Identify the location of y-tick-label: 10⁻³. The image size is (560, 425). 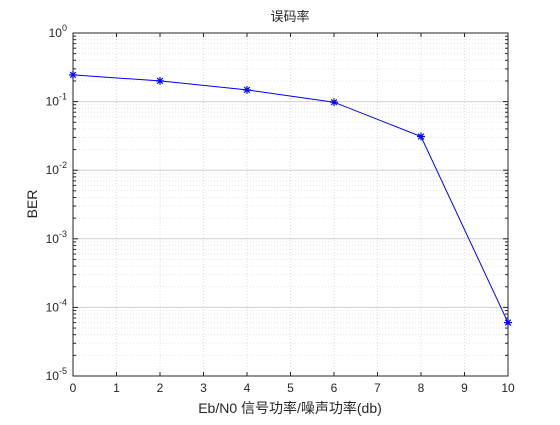
(56, 237).